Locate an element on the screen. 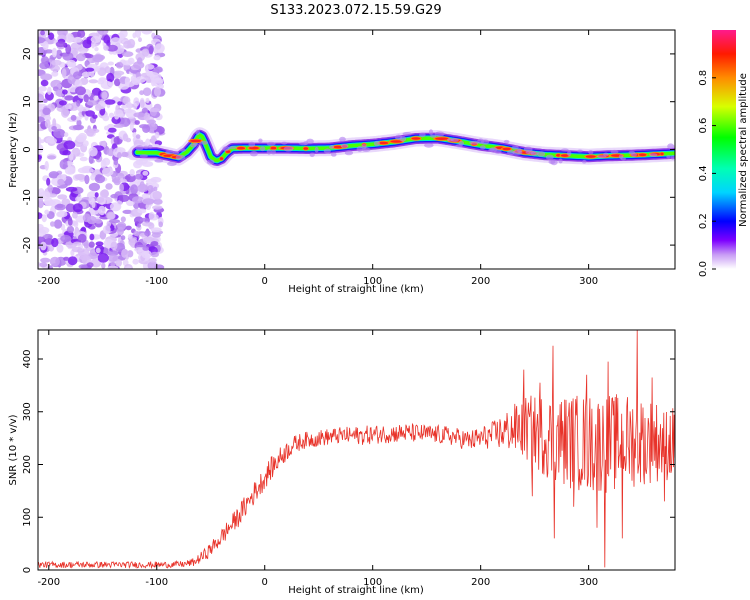 The width and height of the screenshot is (750, 600). spectrogram-x-tick-label: 300 is located at coordinates (588, 281).